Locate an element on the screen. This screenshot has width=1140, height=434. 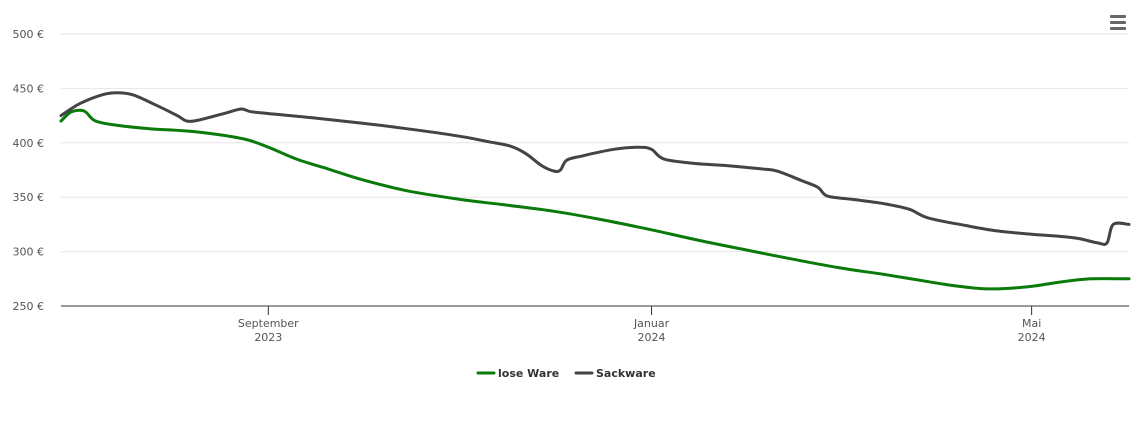
x-tick-label: September is located at coordinates (268, 323).